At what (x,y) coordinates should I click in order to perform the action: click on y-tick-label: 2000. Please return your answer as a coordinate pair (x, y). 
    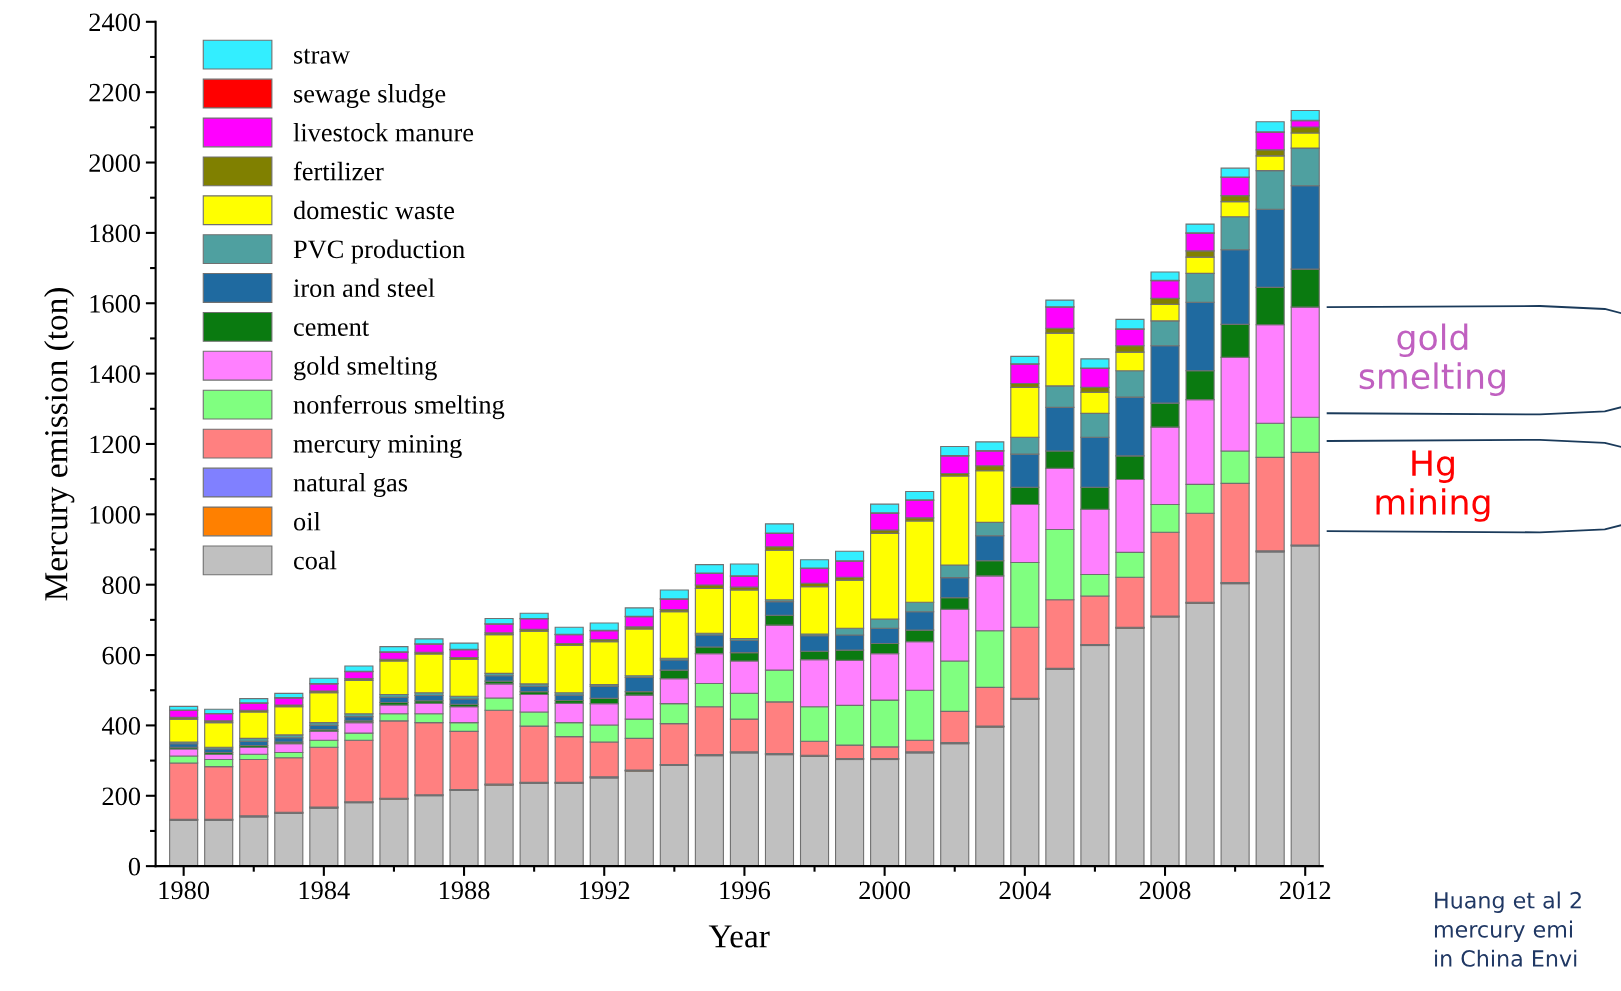
    Looking at the image, I should click on (115, 163).